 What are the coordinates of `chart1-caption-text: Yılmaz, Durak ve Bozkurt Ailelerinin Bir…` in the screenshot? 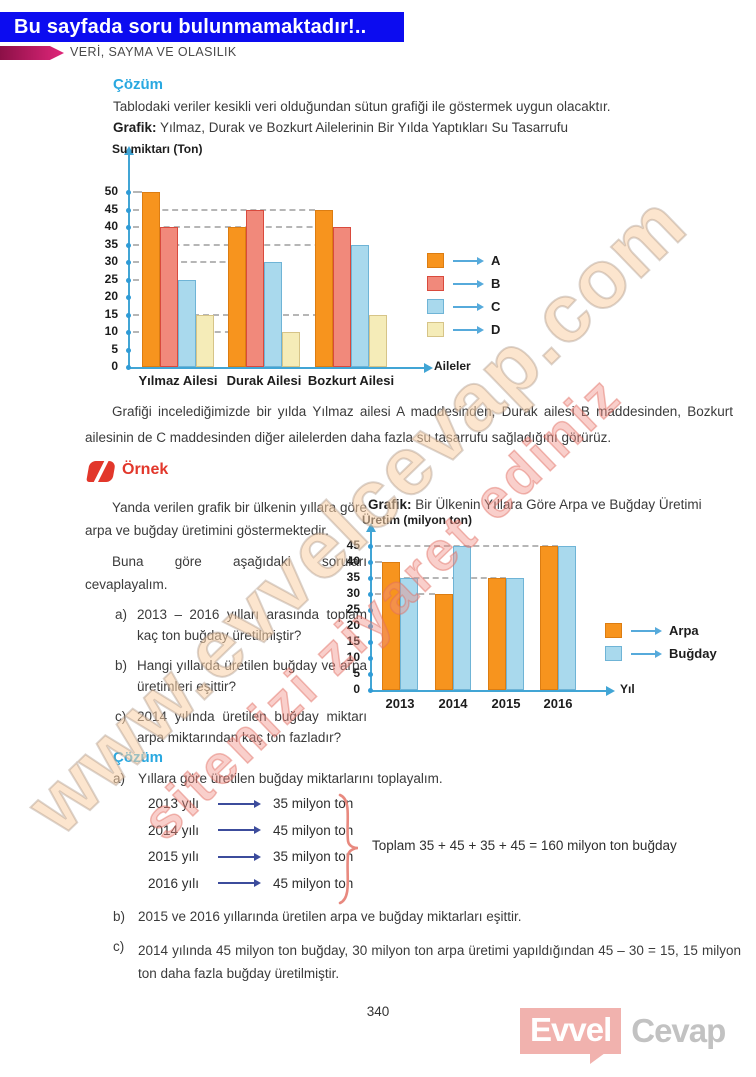 It's located at (364, 127).